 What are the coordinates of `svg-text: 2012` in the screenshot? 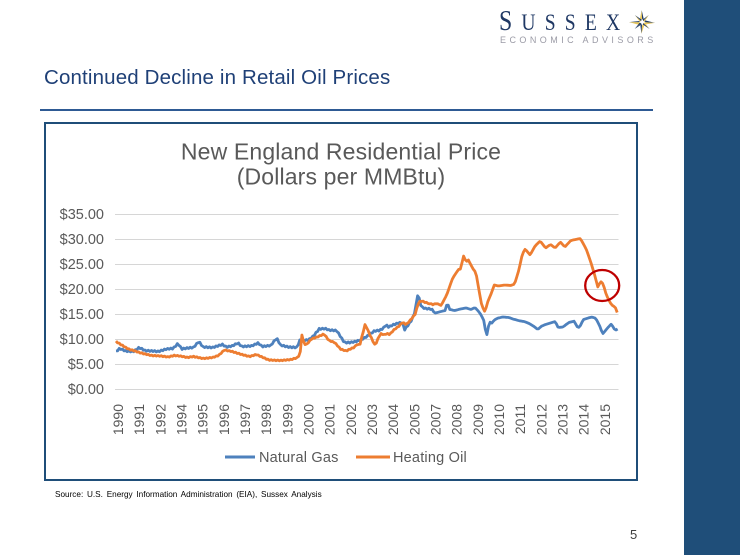 It's located at (541, 419).